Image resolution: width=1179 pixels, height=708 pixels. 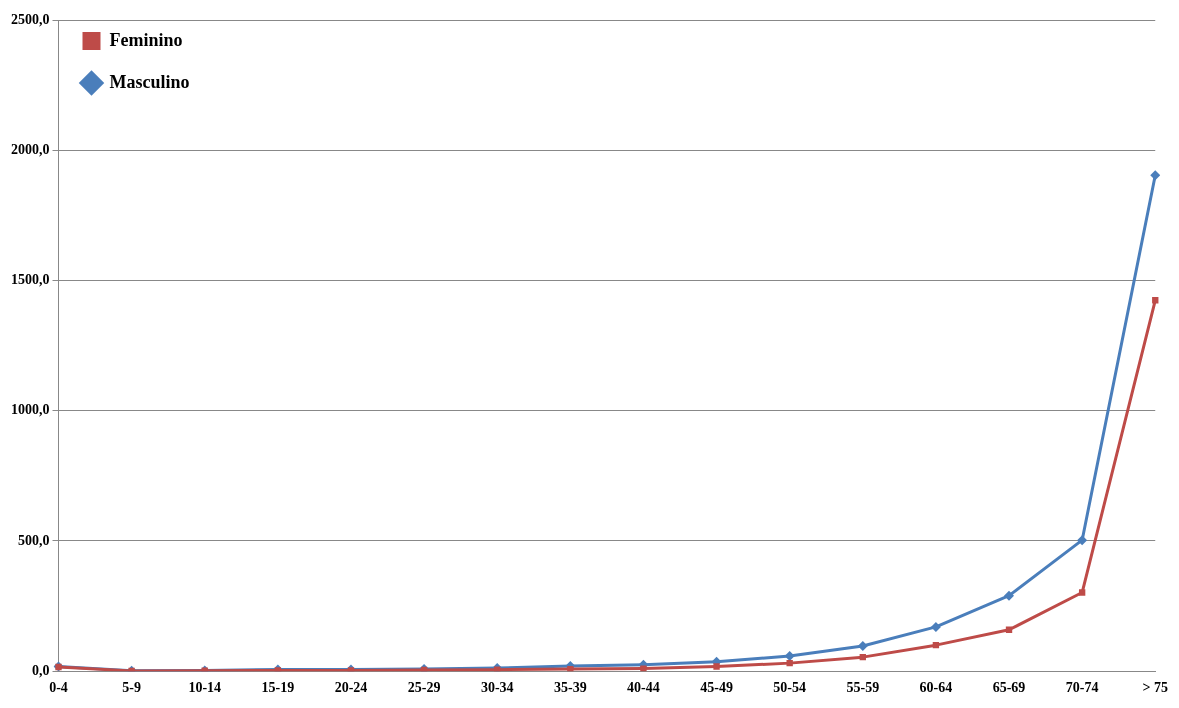 What do you see at coordinates (716, 688) in the screenshot?
I see `x-tick-label: 45-49` at bounding box center [716, 688].